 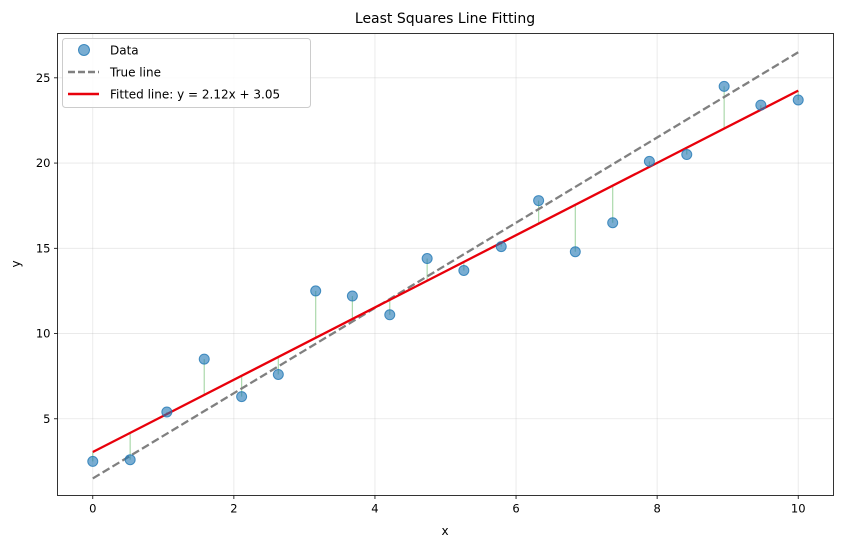 I want to click on legend-data-marker, so click(x=84, y=50).